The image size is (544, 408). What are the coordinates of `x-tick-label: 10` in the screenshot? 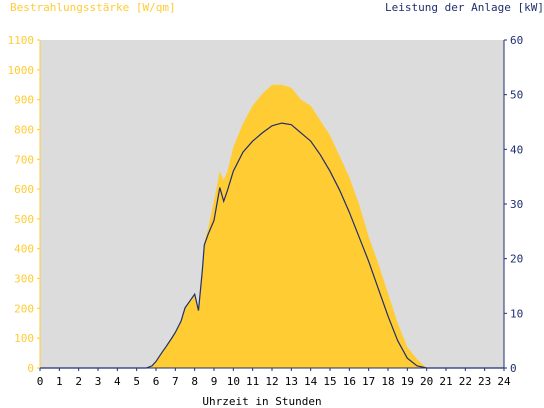 It's located at (233, 381).